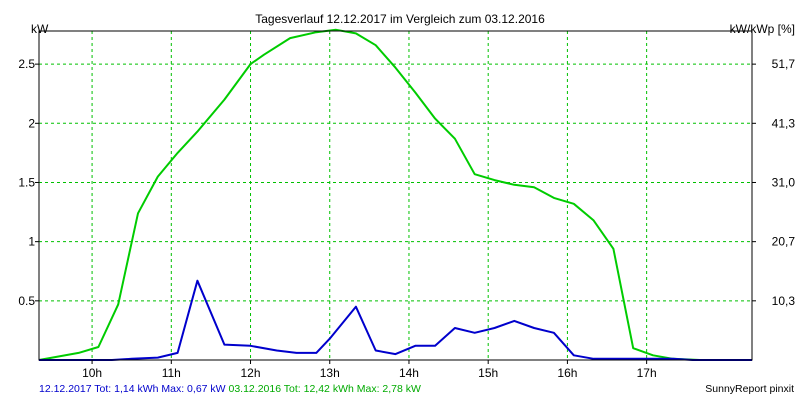 The height and width of the screenshot is (405, 800). What do you see at coordinates (26, 182) in the screenshot?
I see `y-tick-label-left: 1.5` at bounding box center [26, 182].